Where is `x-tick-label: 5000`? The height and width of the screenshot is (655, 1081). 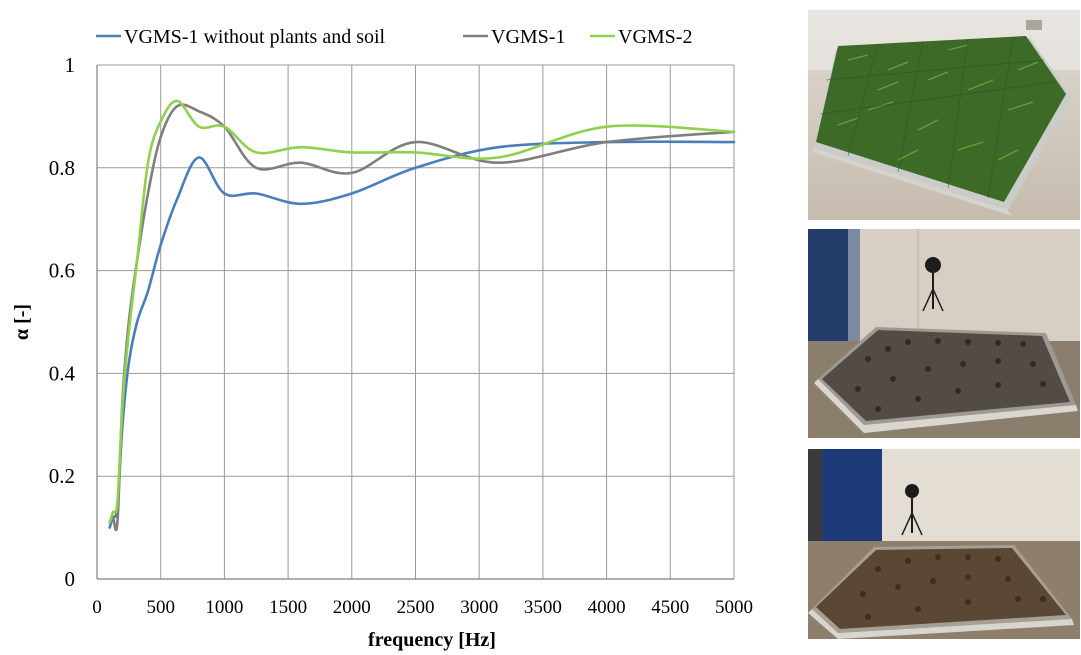
x-tick-label: 5000 is located at coordinates (734, 607).